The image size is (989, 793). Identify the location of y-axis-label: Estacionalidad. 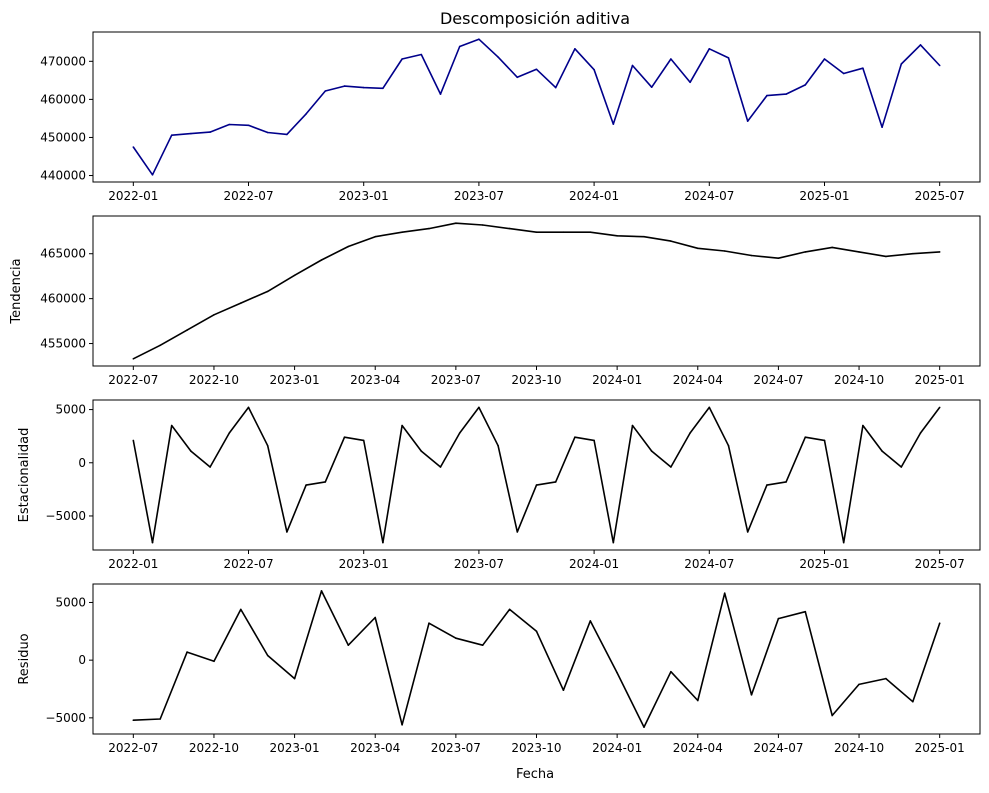
(24, 475).